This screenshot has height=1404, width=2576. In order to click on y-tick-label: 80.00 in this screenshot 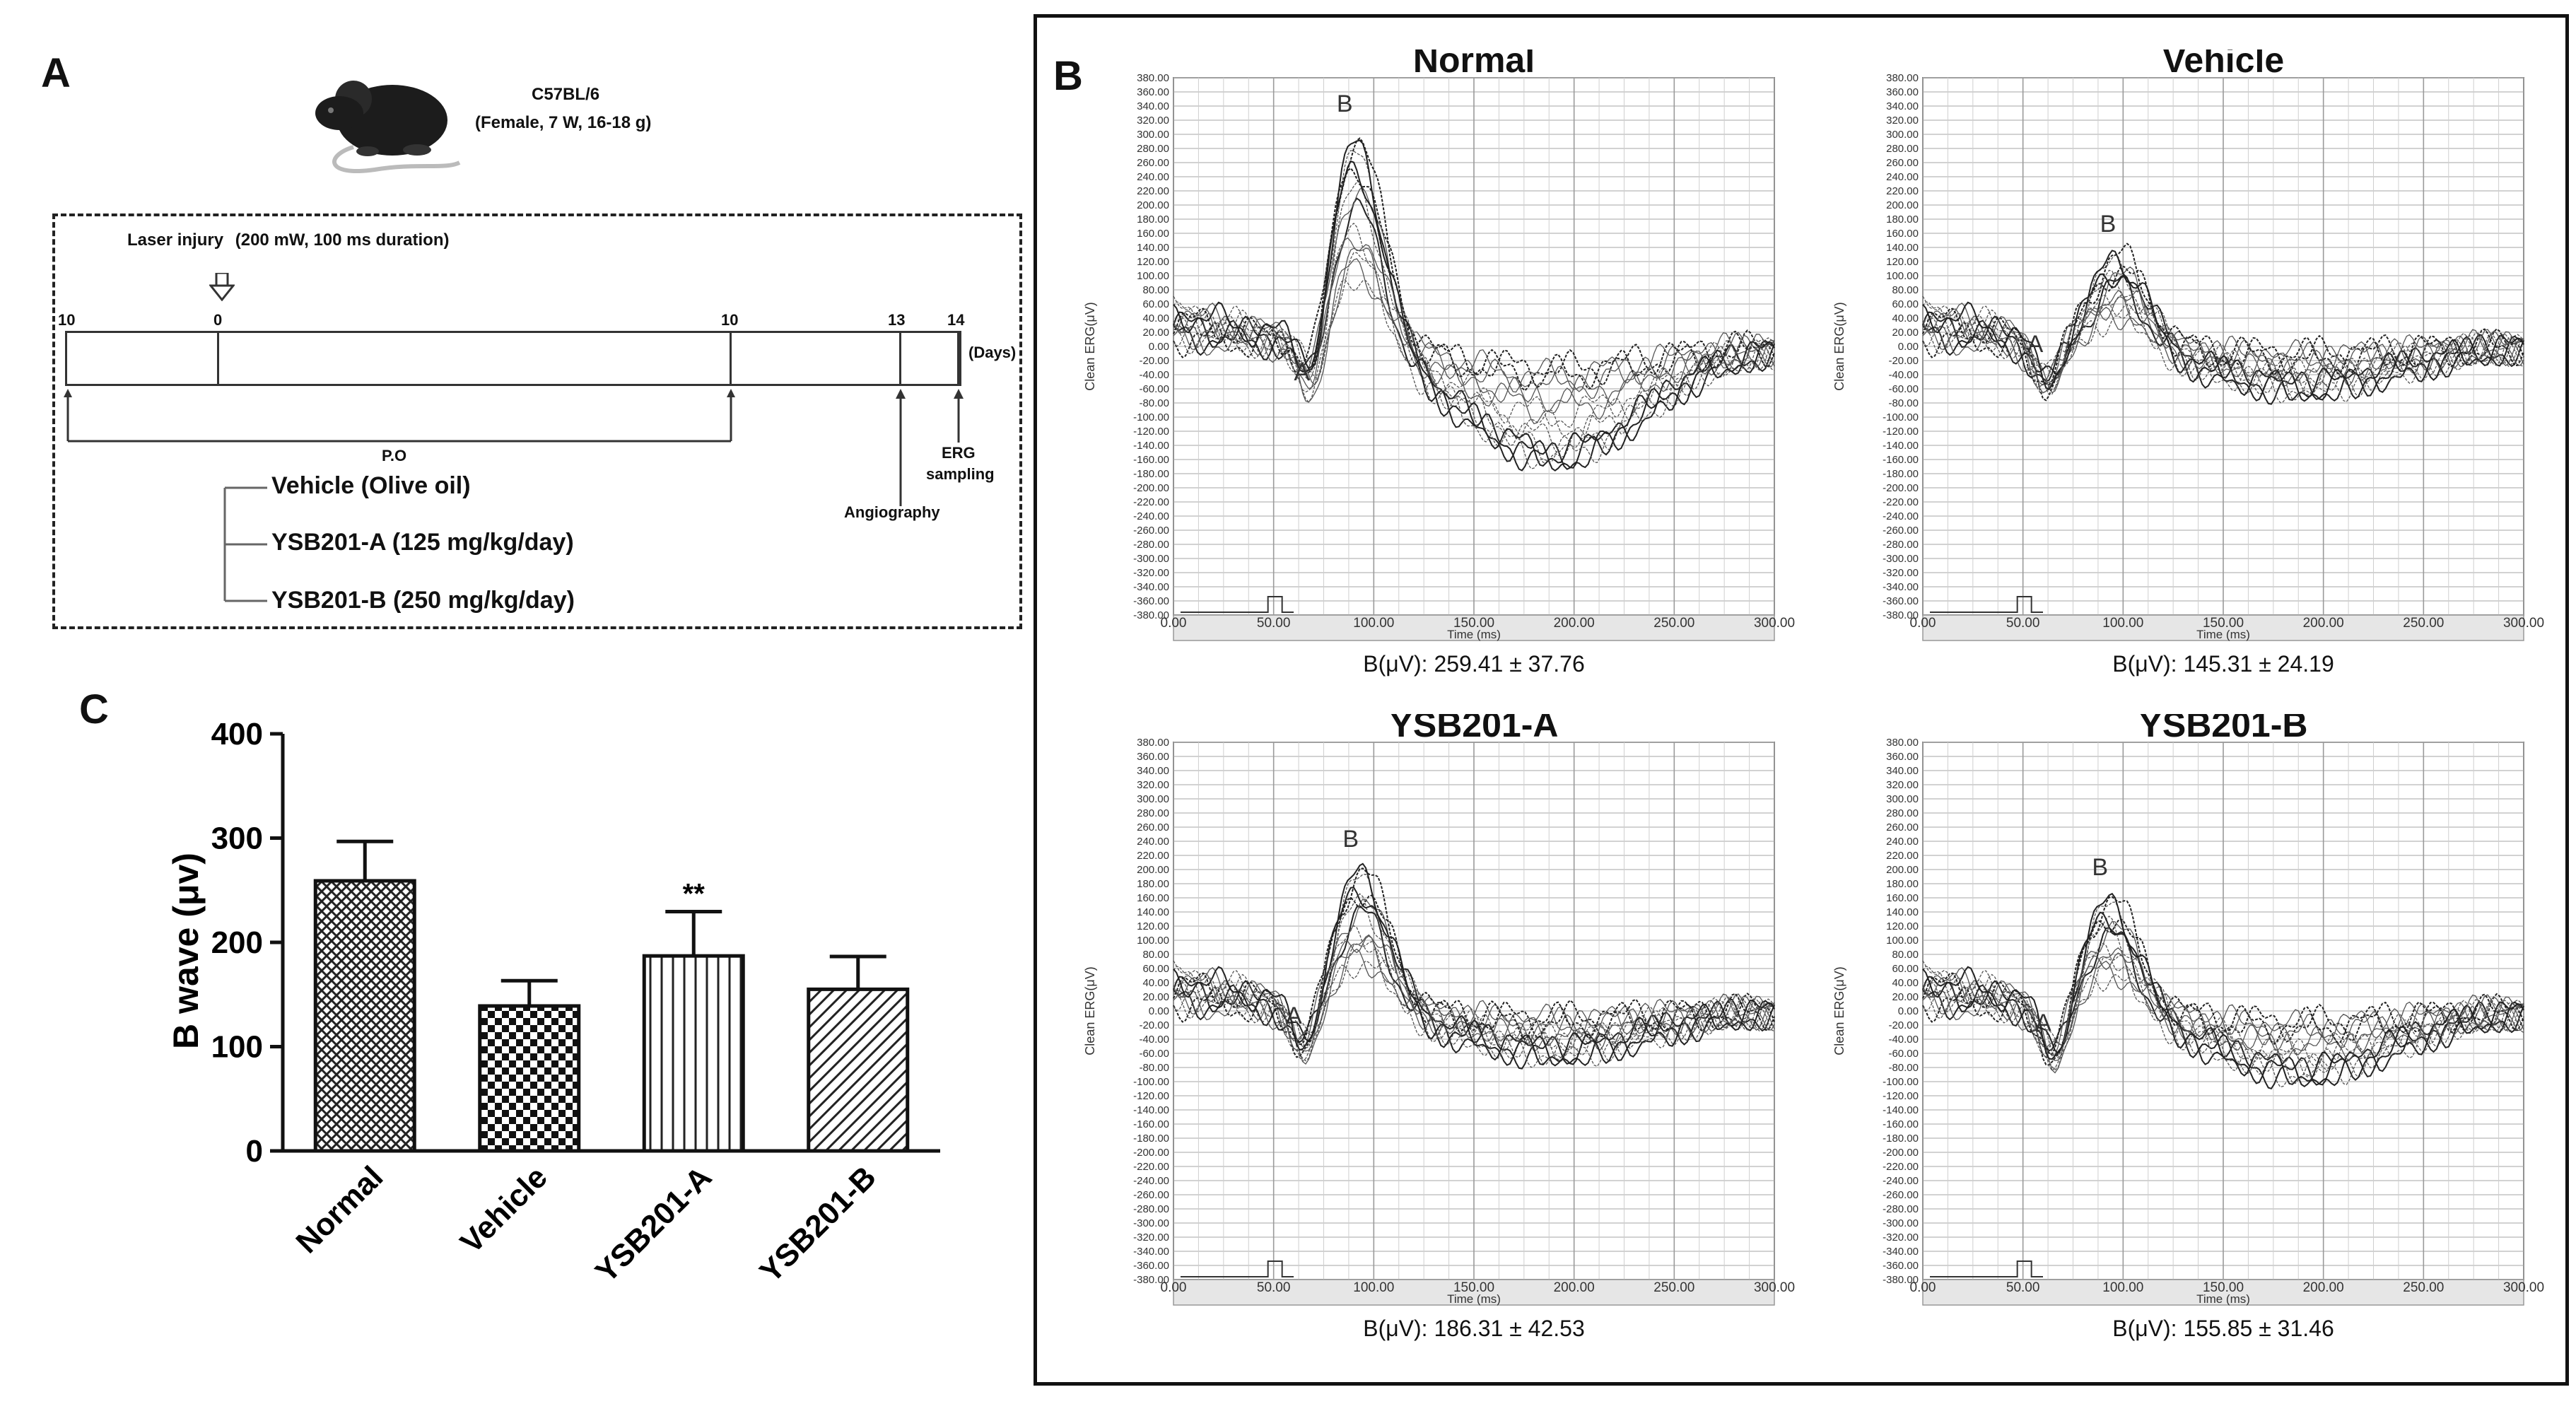, I will do `click(1906, 290)`.